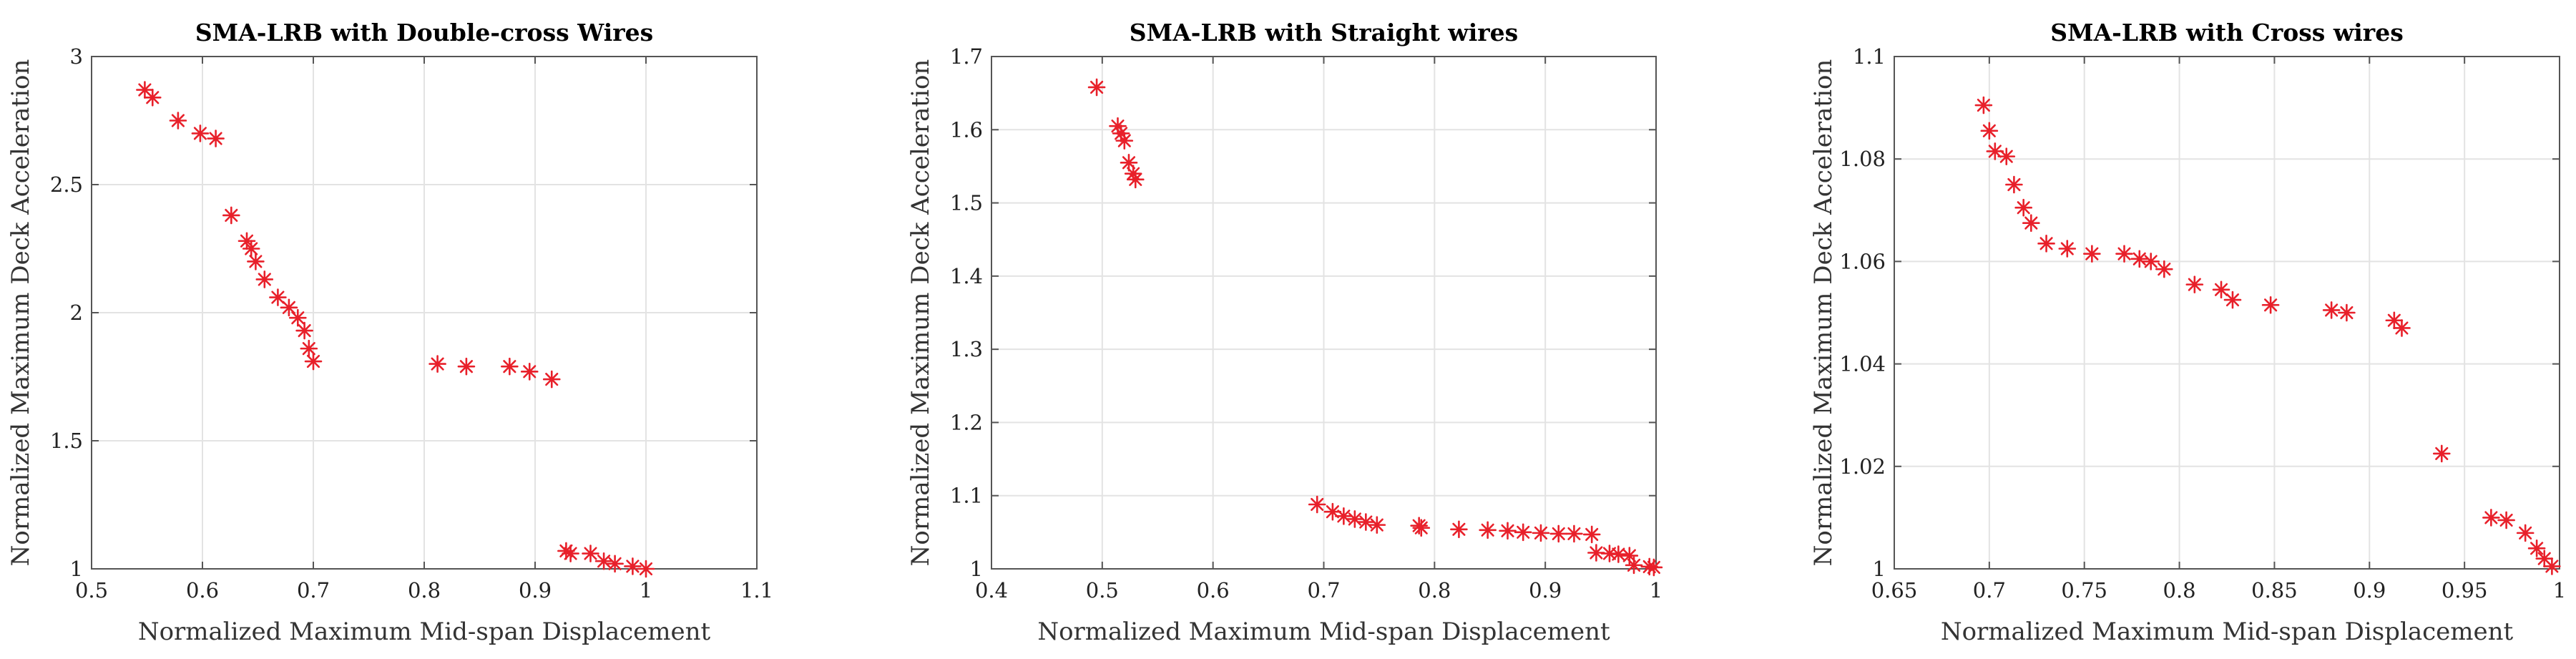 Image resolution: width=2576 pixels, height=659 pixels. I want to click on y-tick-label: 1.04, so click(1862, 364).